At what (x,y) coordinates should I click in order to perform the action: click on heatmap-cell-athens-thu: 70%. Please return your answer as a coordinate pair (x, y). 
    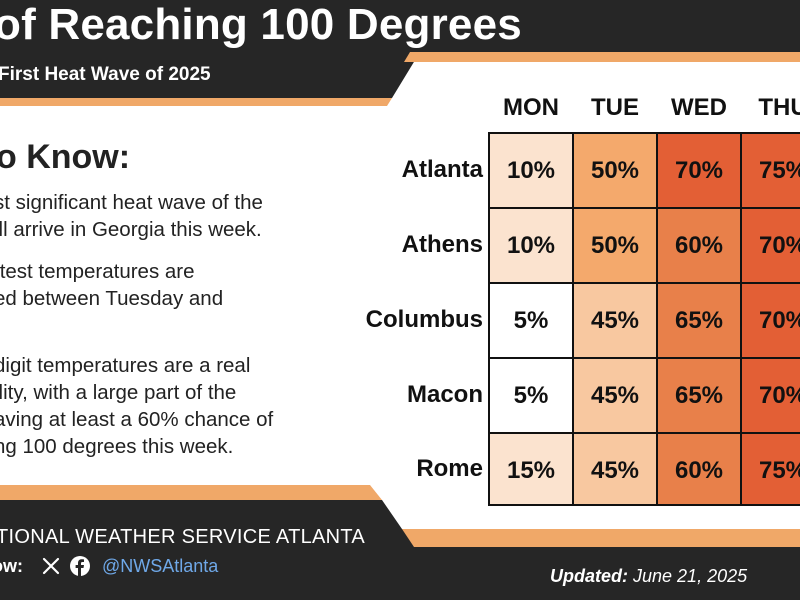
    Looking at the image, I should click on (771, 246).